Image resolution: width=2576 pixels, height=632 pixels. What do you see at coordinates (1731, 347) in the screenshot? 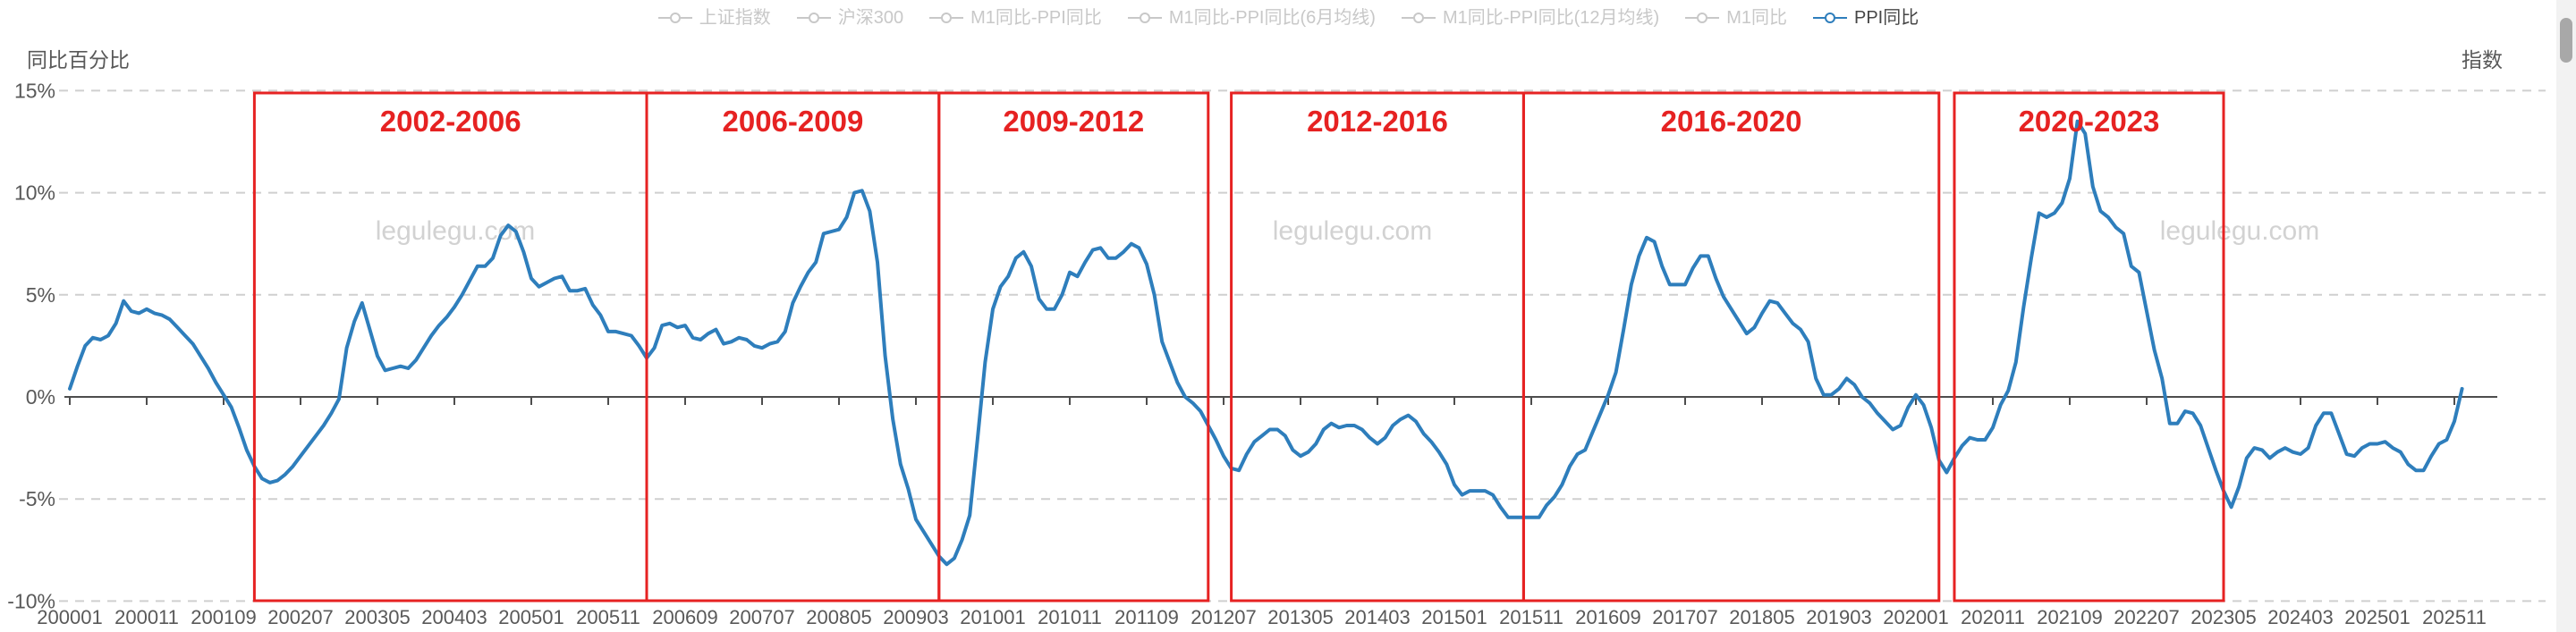
I see `period-box-2016-2020` at bounding box center [1731, 347].